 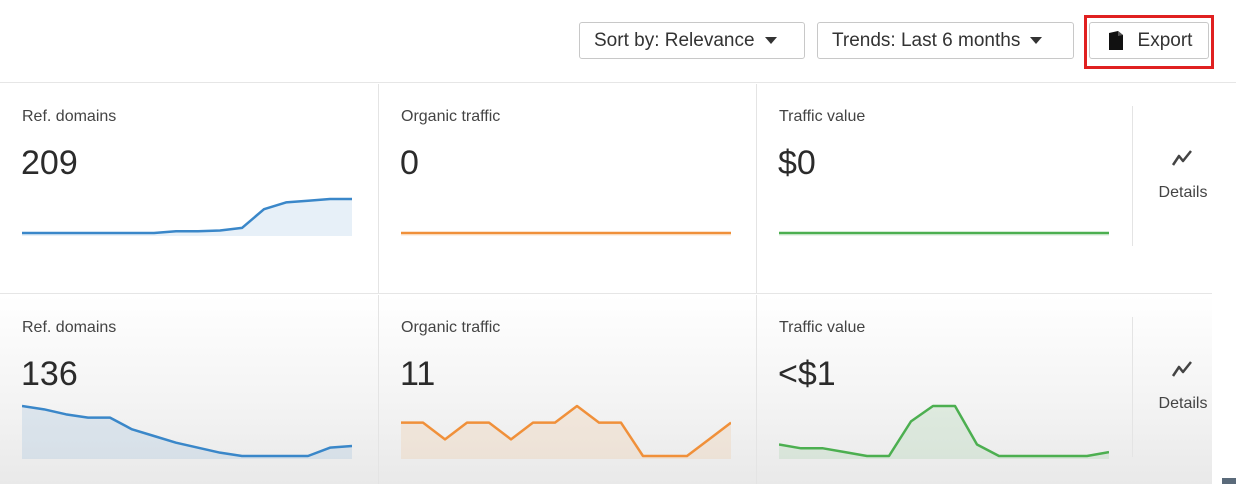 What do you see at coordinates (926, 40) in the screenshot?
I see `trends-dropdown-label: Trends: Last 6 months` at bounding box center [926, 40].